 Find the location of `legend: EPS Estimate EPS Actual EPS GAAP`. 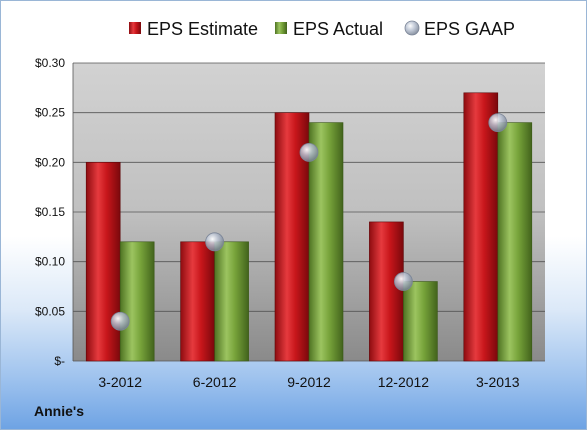

legend: EPS Estimate EPS Actual EPS GAAP is located at coordinates (322, 29).